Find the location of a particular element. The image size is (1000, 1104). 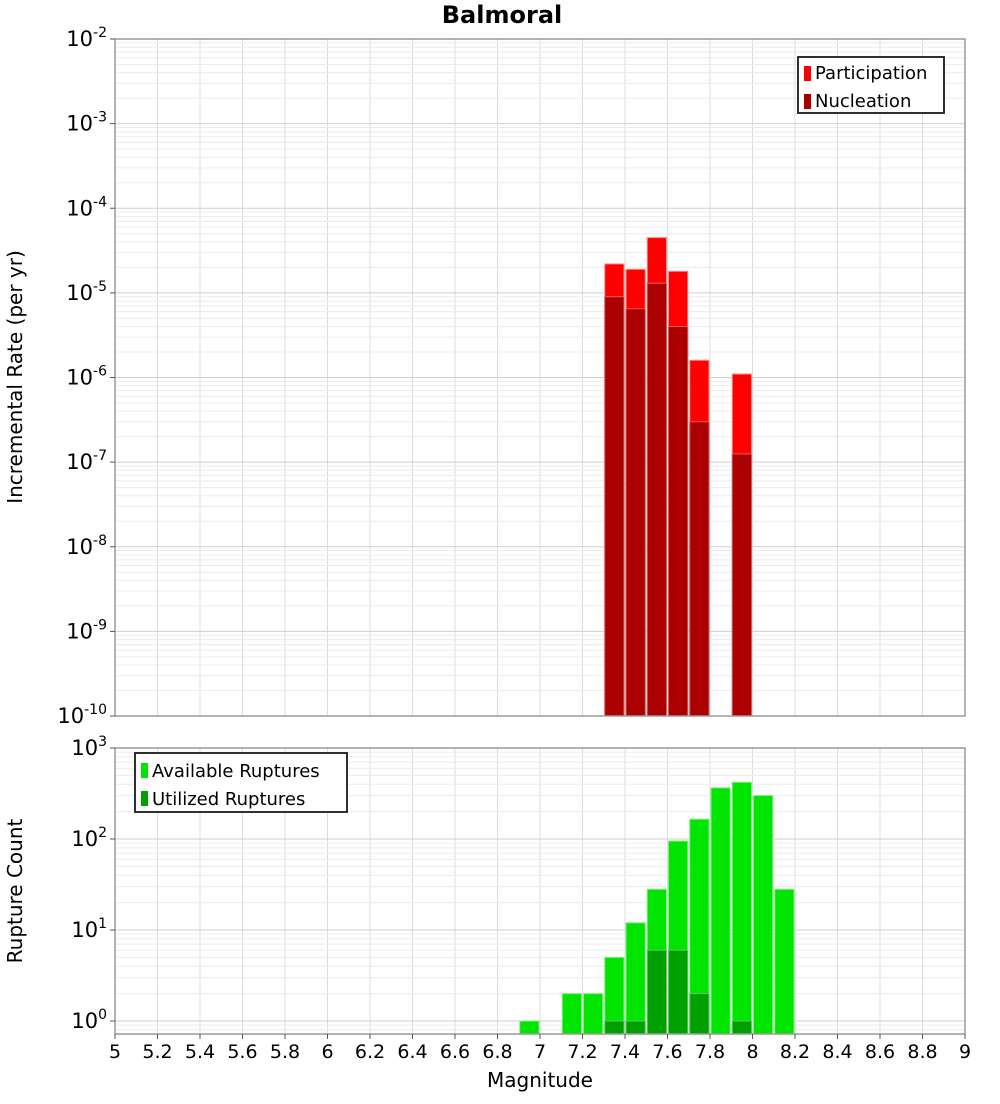

x-tick-label: 7.4 is located at coordinates (625, 1052).